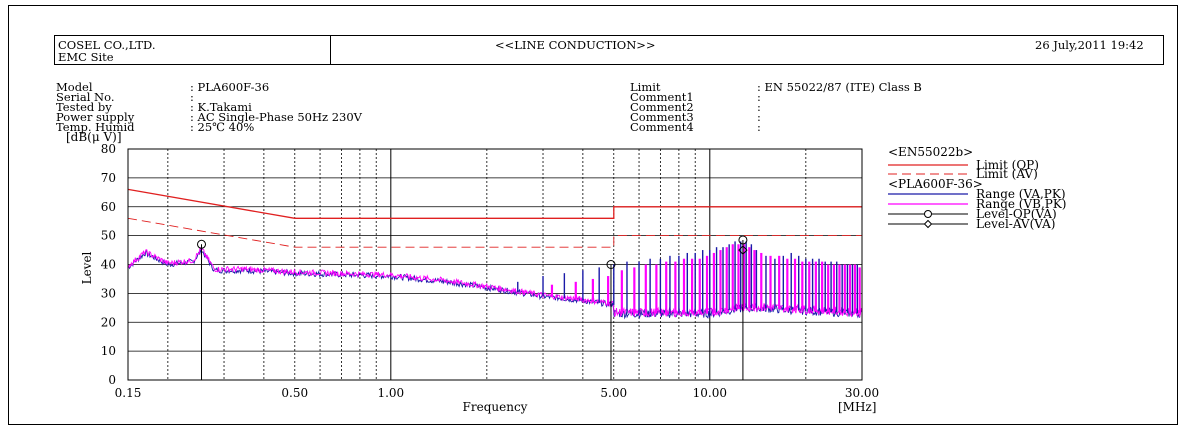 The width and height of the screenshot is (1189, 433). What do you see at coordinates (743, 250) in the screenshot?
I see `level-av-marker` at bounding box center [743, 250].